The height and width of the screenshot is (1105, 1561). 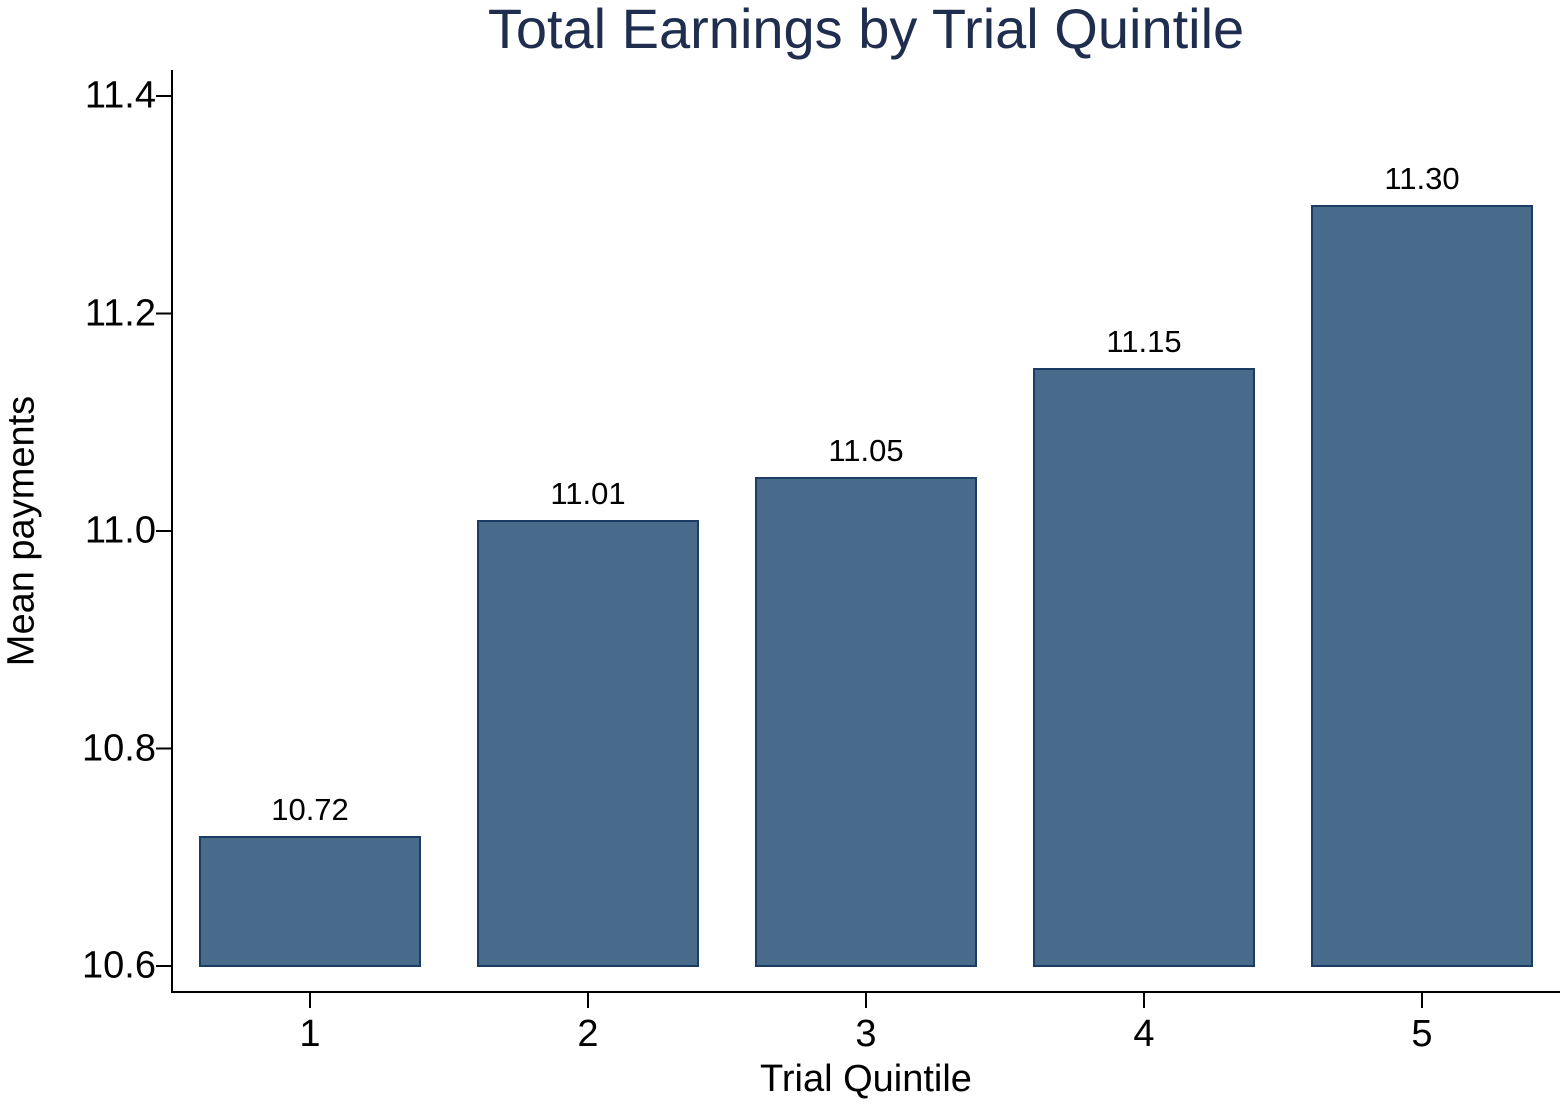 I want to click on y-tick-label: 11.4, so click(x=120, y=95).